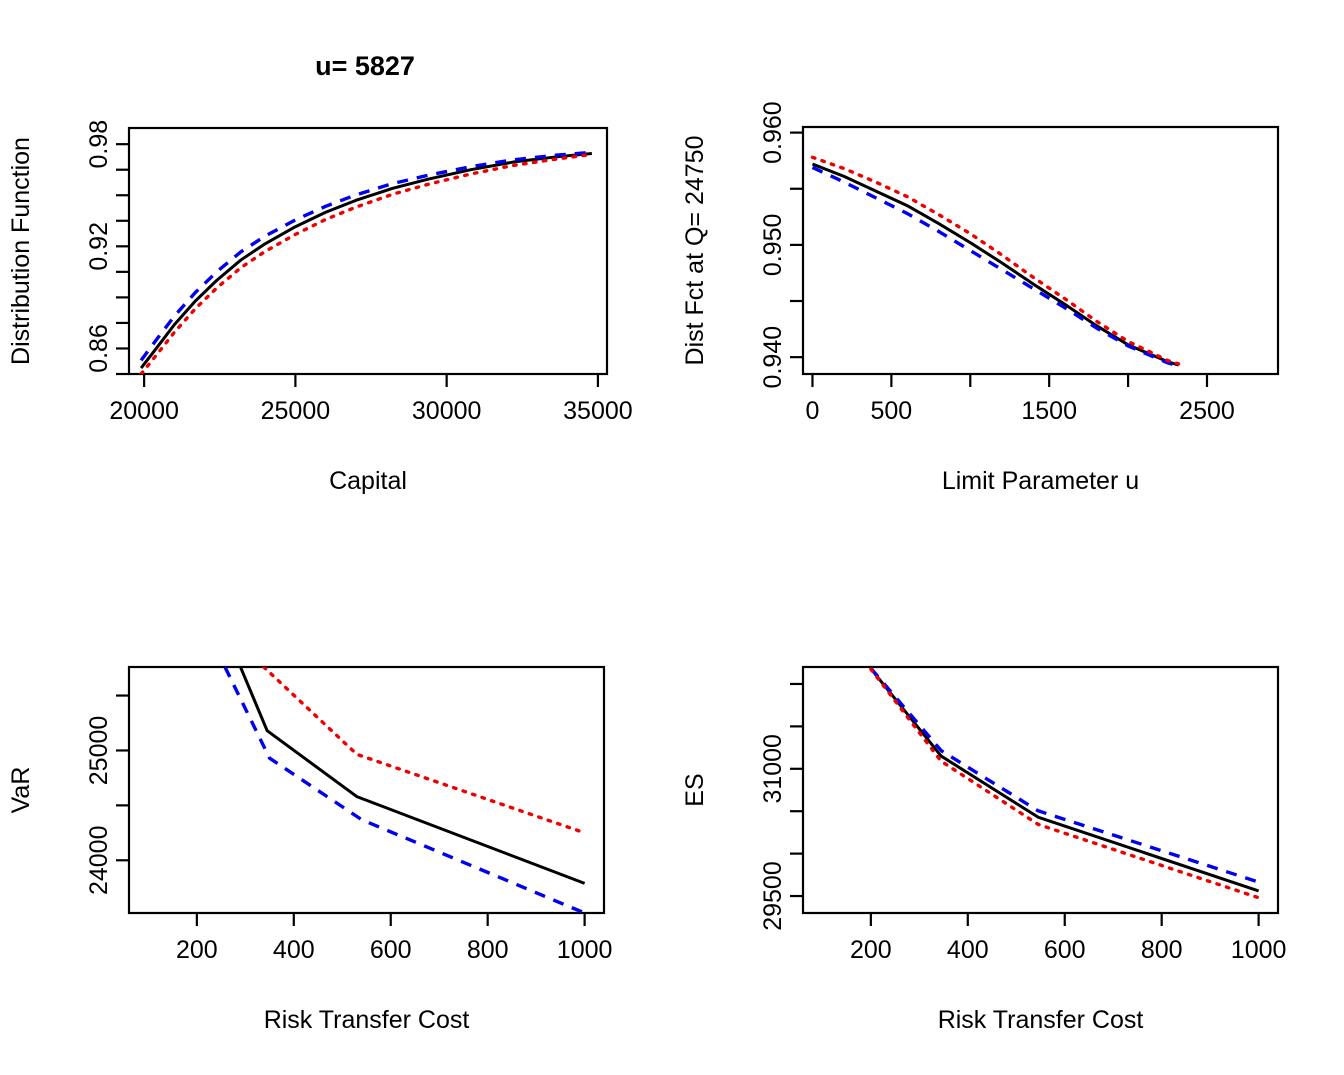 The height and width of the screenshot is (1075, 1344). What do you see at coordinates (99, 751) in the screenshot?
I see `y-tick-label: 25000` at bounding box center [99, 751].